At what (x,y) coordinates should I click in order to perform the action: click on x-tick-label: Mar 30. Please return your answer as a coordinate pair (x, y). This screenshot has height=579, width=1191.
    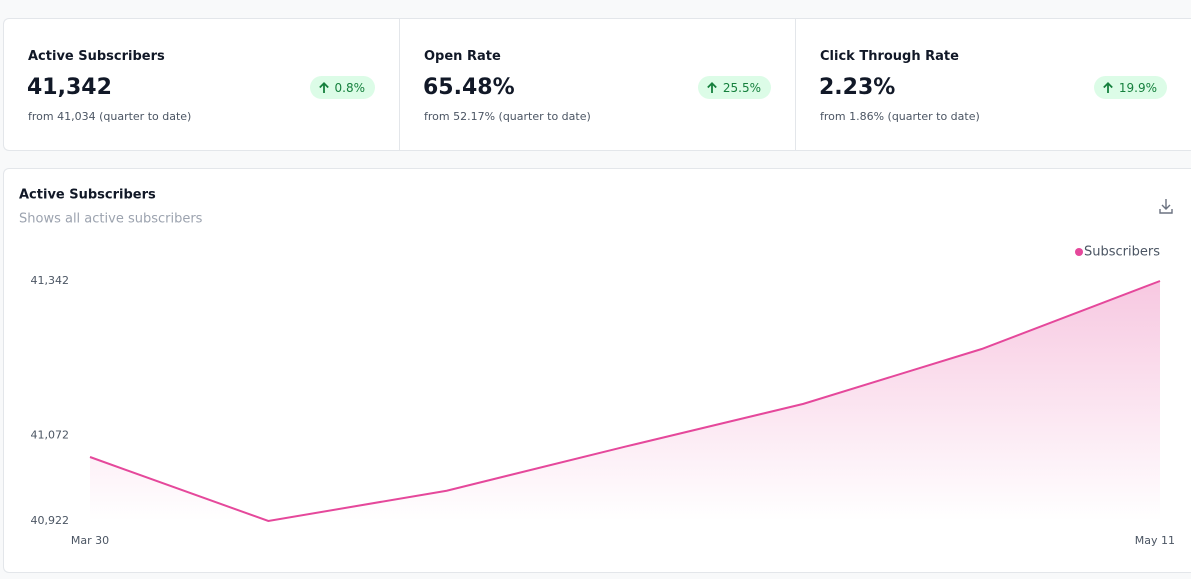
    Looking at the image, I should click on (90, 540).